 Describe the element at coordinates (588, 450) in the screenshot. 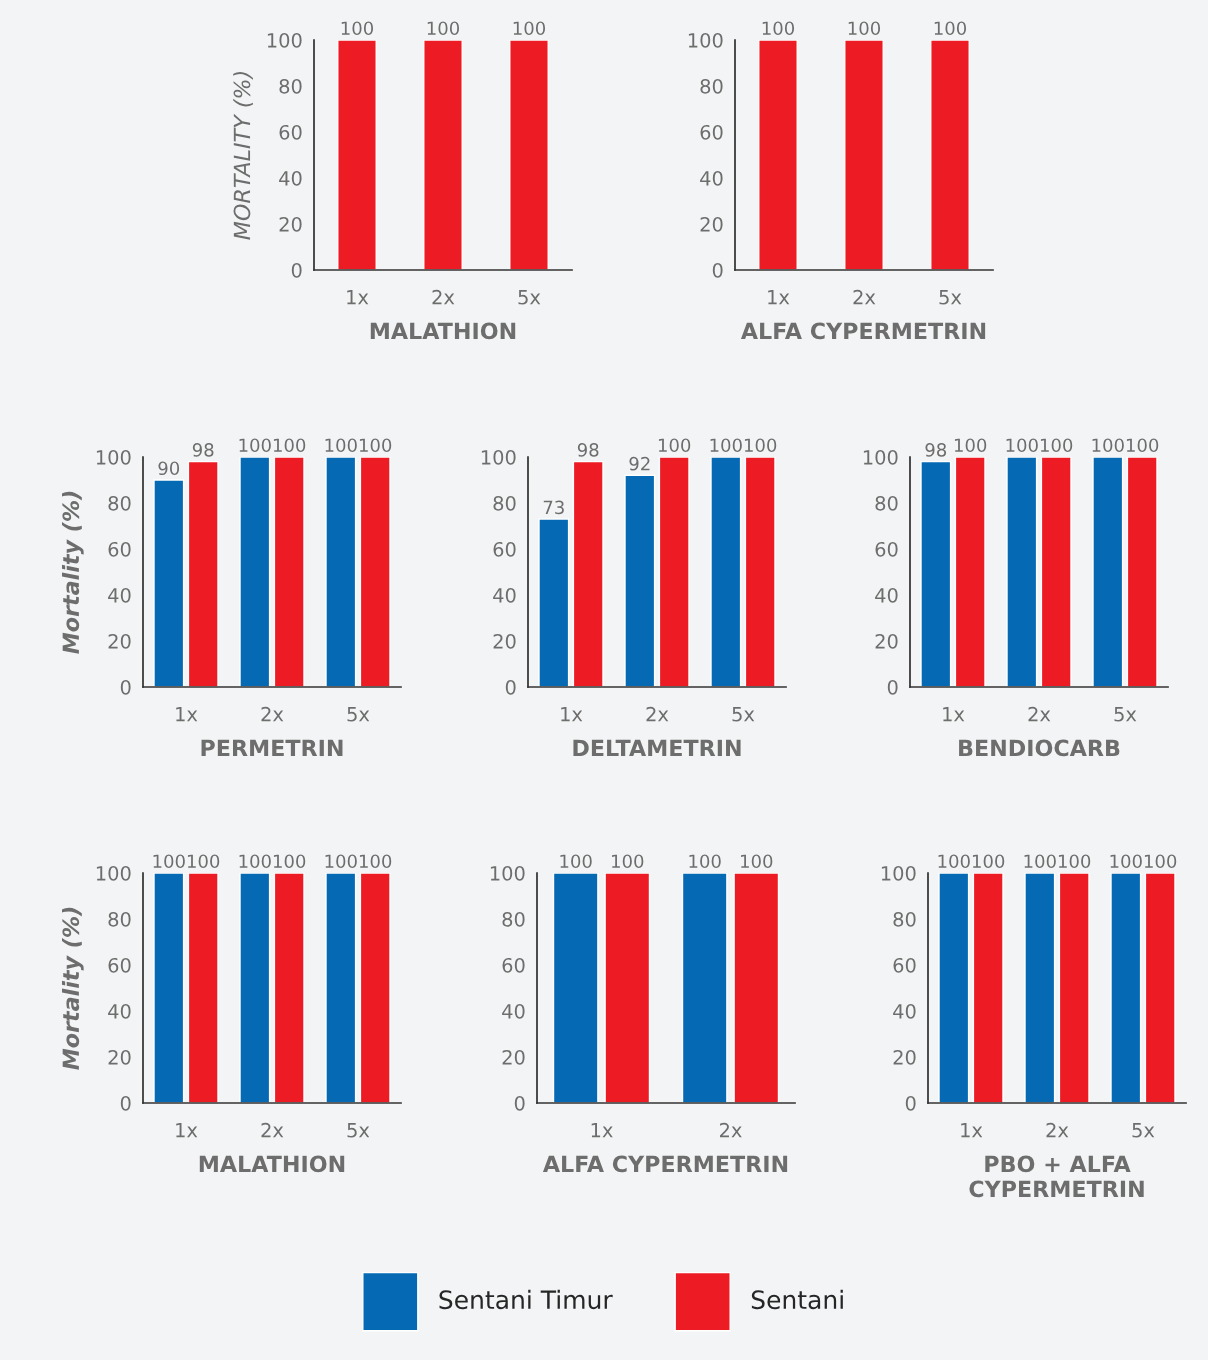

I see `data-label: 98` at that location.